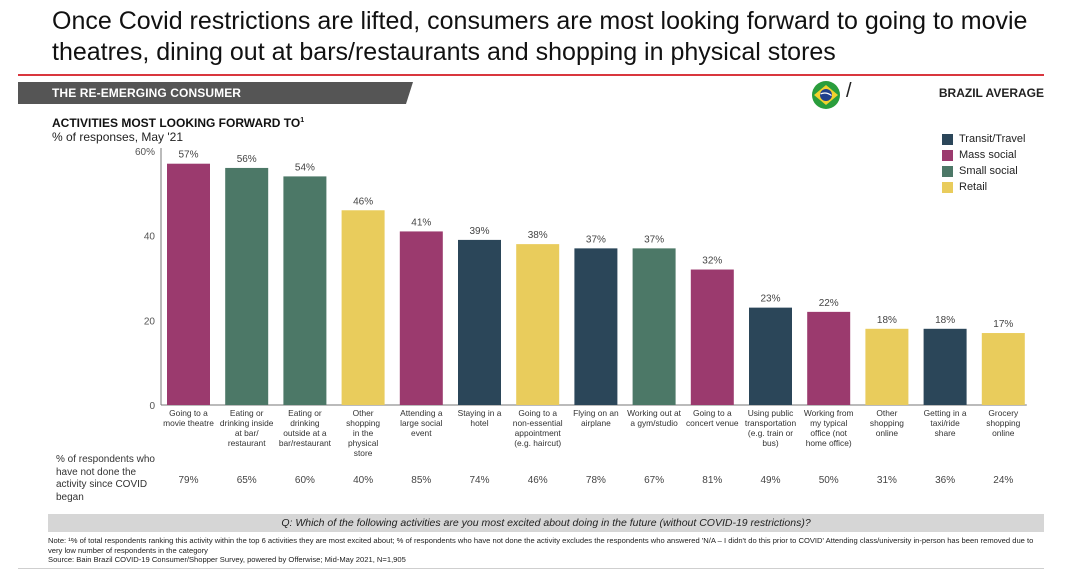 The image size is (1071, 572). I want to click on x-tick-label: Working out at a gym/studio, so click(654, 418).